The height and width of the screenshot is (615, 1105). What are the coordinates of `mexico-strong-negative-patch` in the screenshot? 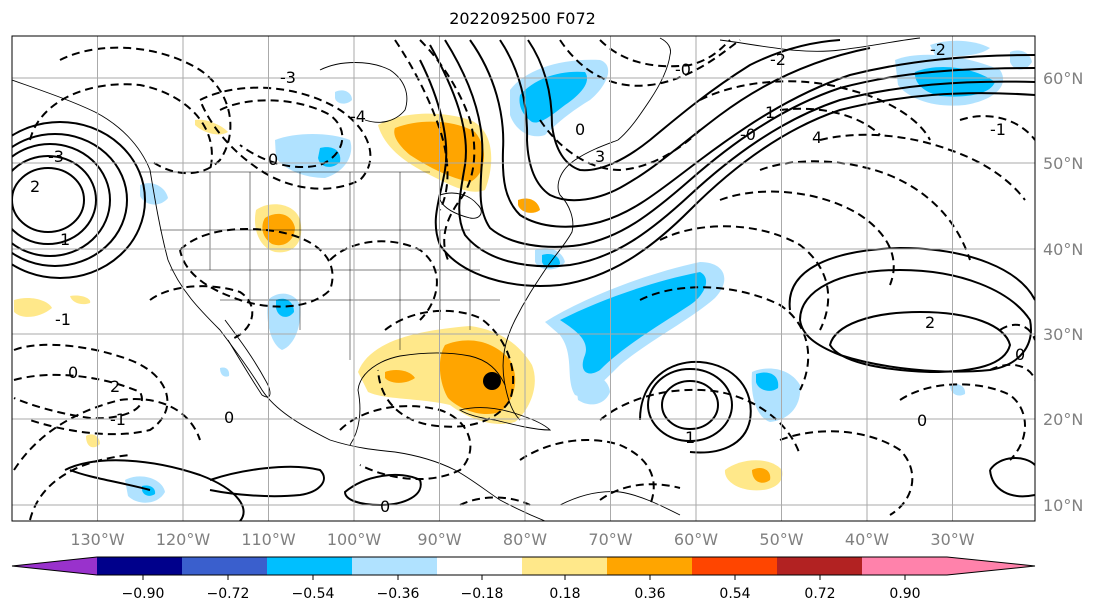 It's located at (285, 307).